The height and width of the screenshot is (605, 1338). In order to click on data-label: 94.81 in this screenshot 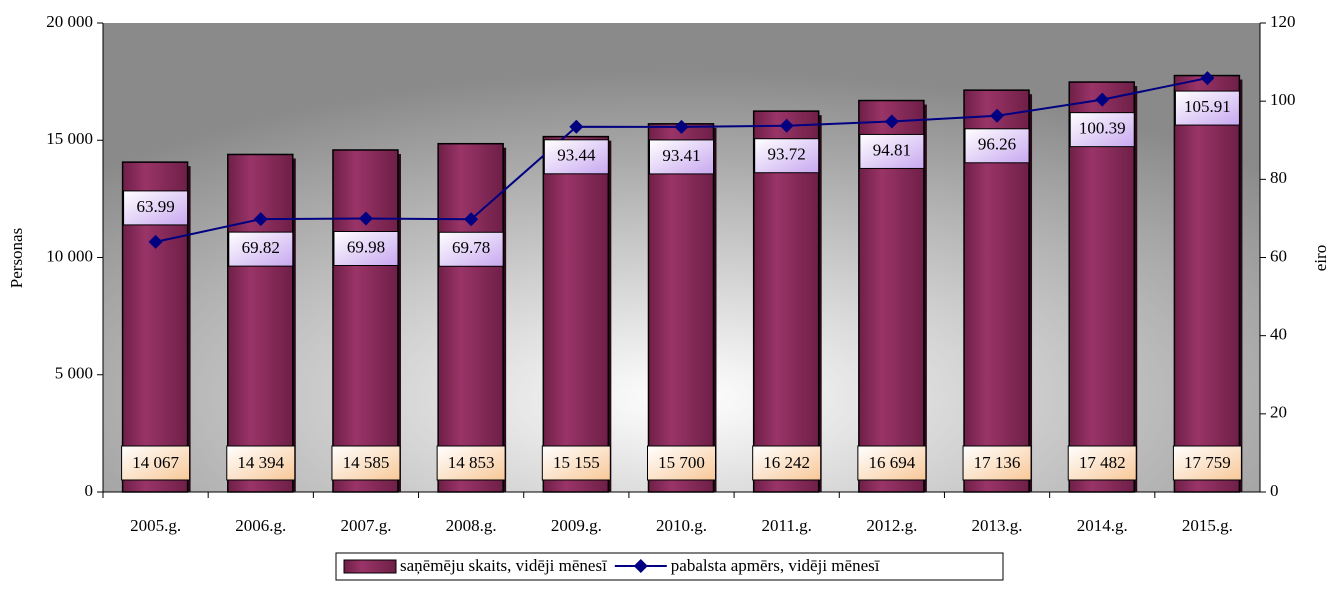, I will do `click(892, 149)`.